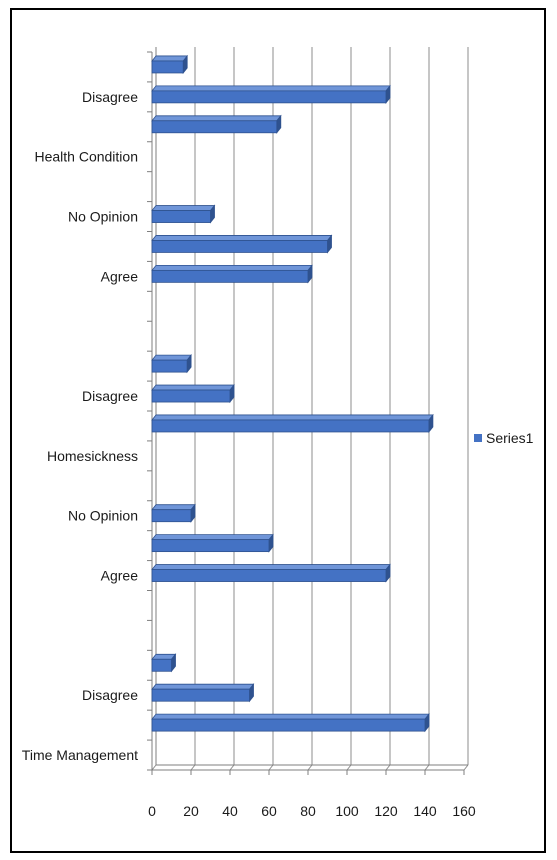 The width and height of the screenshot is (557, 860). I want to click on x-tick-label-1: 20, so click(191, 811).